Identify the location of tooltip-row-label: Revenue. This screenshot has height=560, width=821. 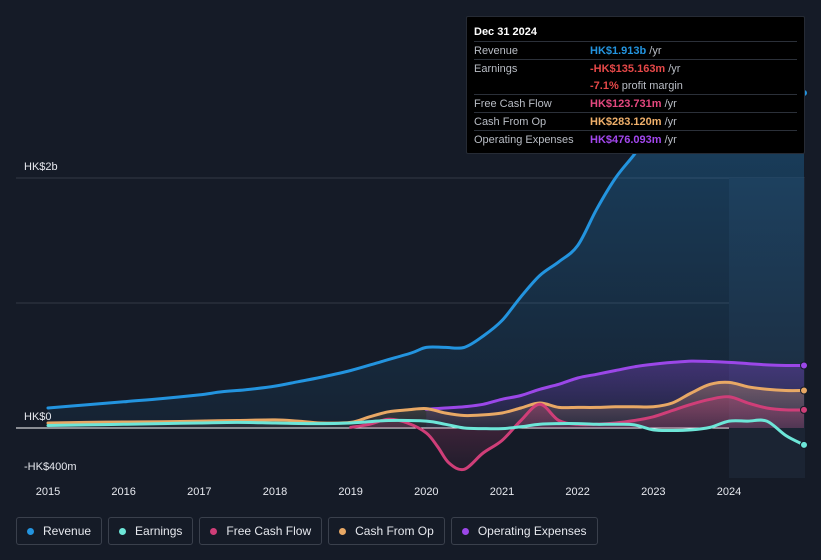
(496, 50).